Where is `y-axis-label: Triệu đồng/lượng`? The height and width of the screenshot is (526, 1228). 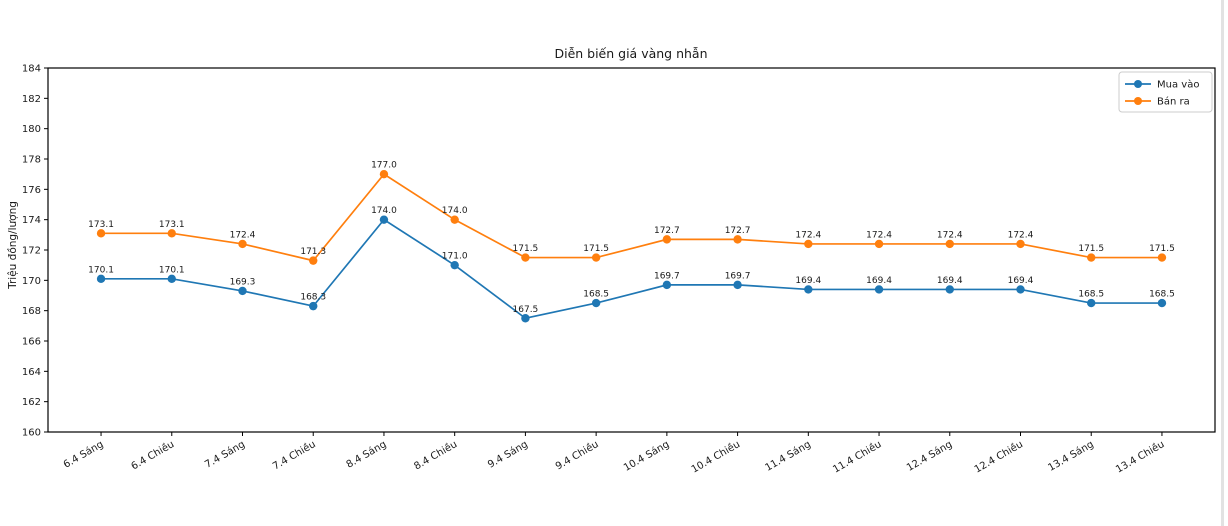 y-axis-label: Triệu đồng/lượng is located at coordinates (13, 245).